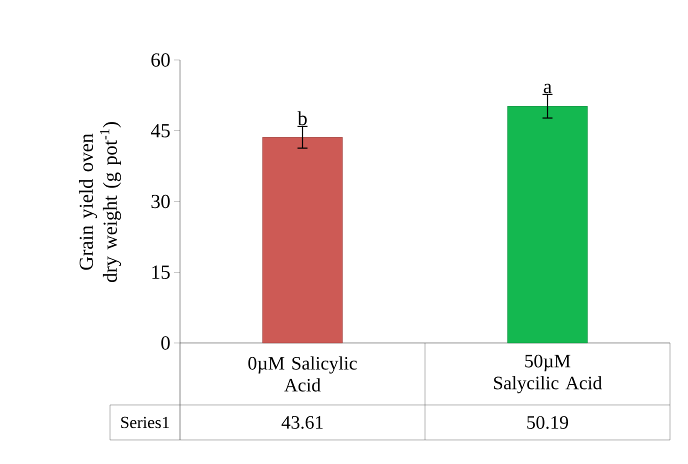 Image resolution: width=688 pixels, height=464 pixels. I want to click on data-label: 43.61, so click(302, 422).